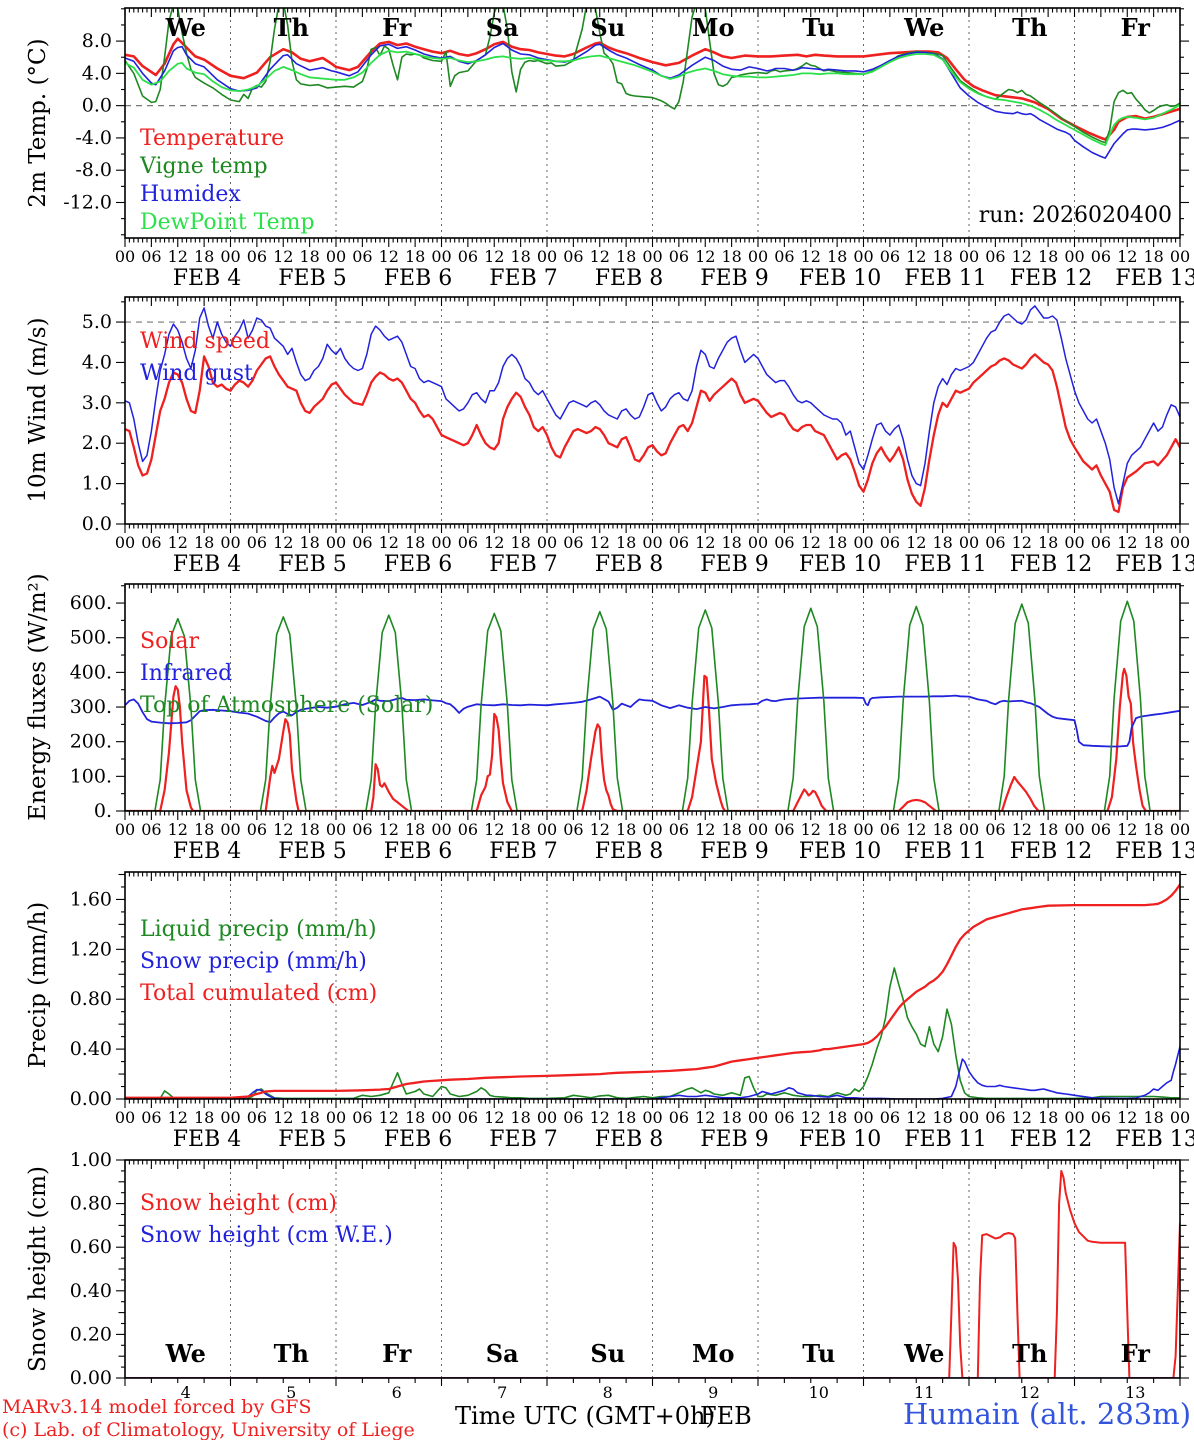 The image size is (1194, 1440). What do you see at coordinates (97, 403) in the screenshot?
I see `svg-text: 3.0` at bounding box center [97, 403].